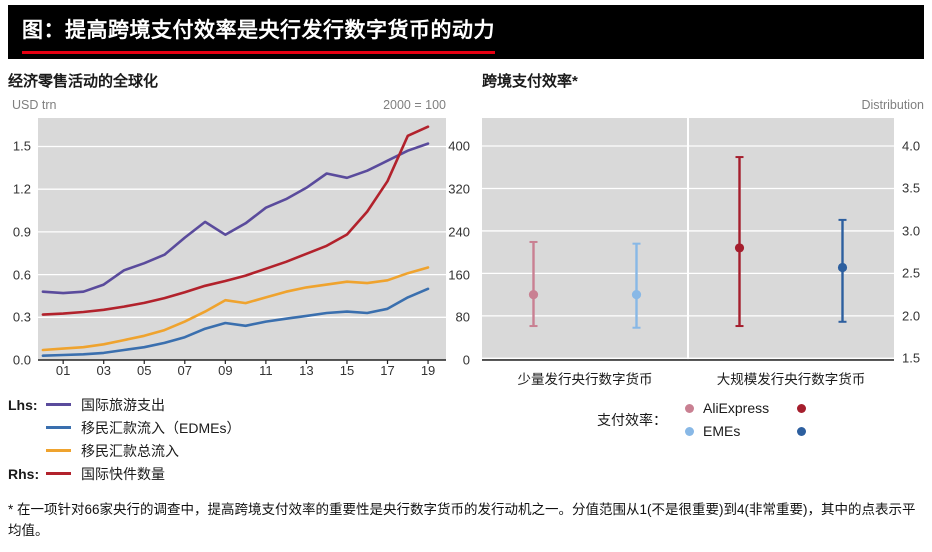 Image resolution: width=932 pixels, height=552 pixels. Describe the element at coordinates (459, 275) in the screenshot. I see `y-tick-label: 160` at that location.